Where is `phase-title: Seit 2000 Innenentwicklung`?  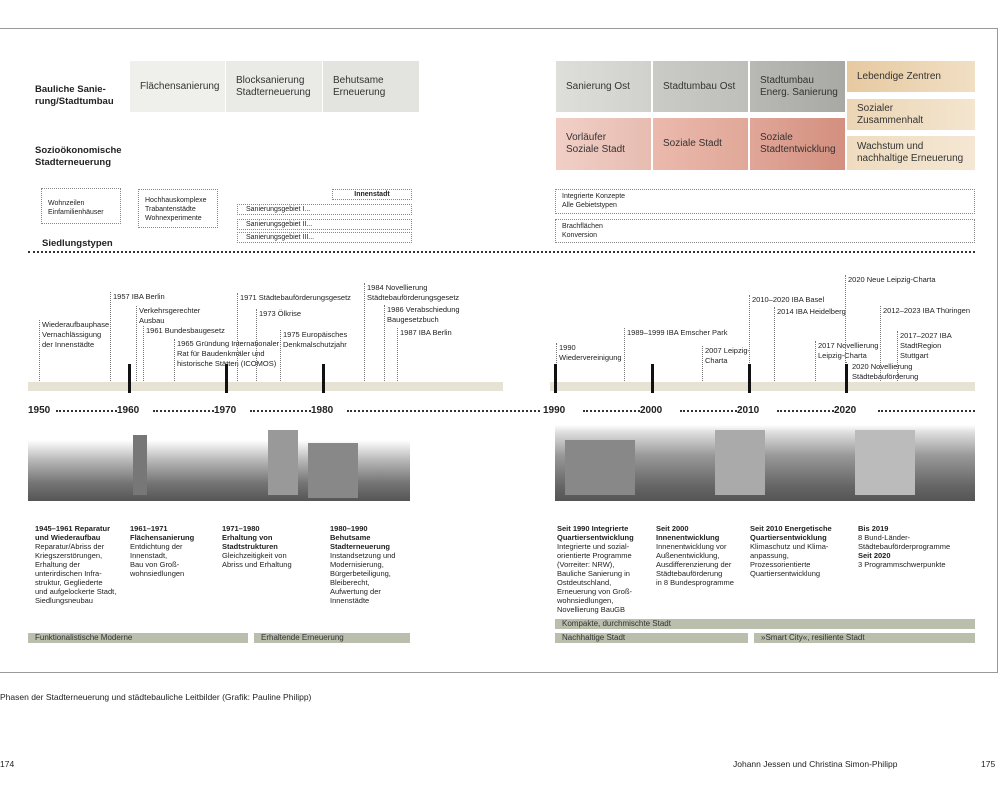
phase-title: Seit 2000 Innenentwicklung is located at coordinates (688, 533).